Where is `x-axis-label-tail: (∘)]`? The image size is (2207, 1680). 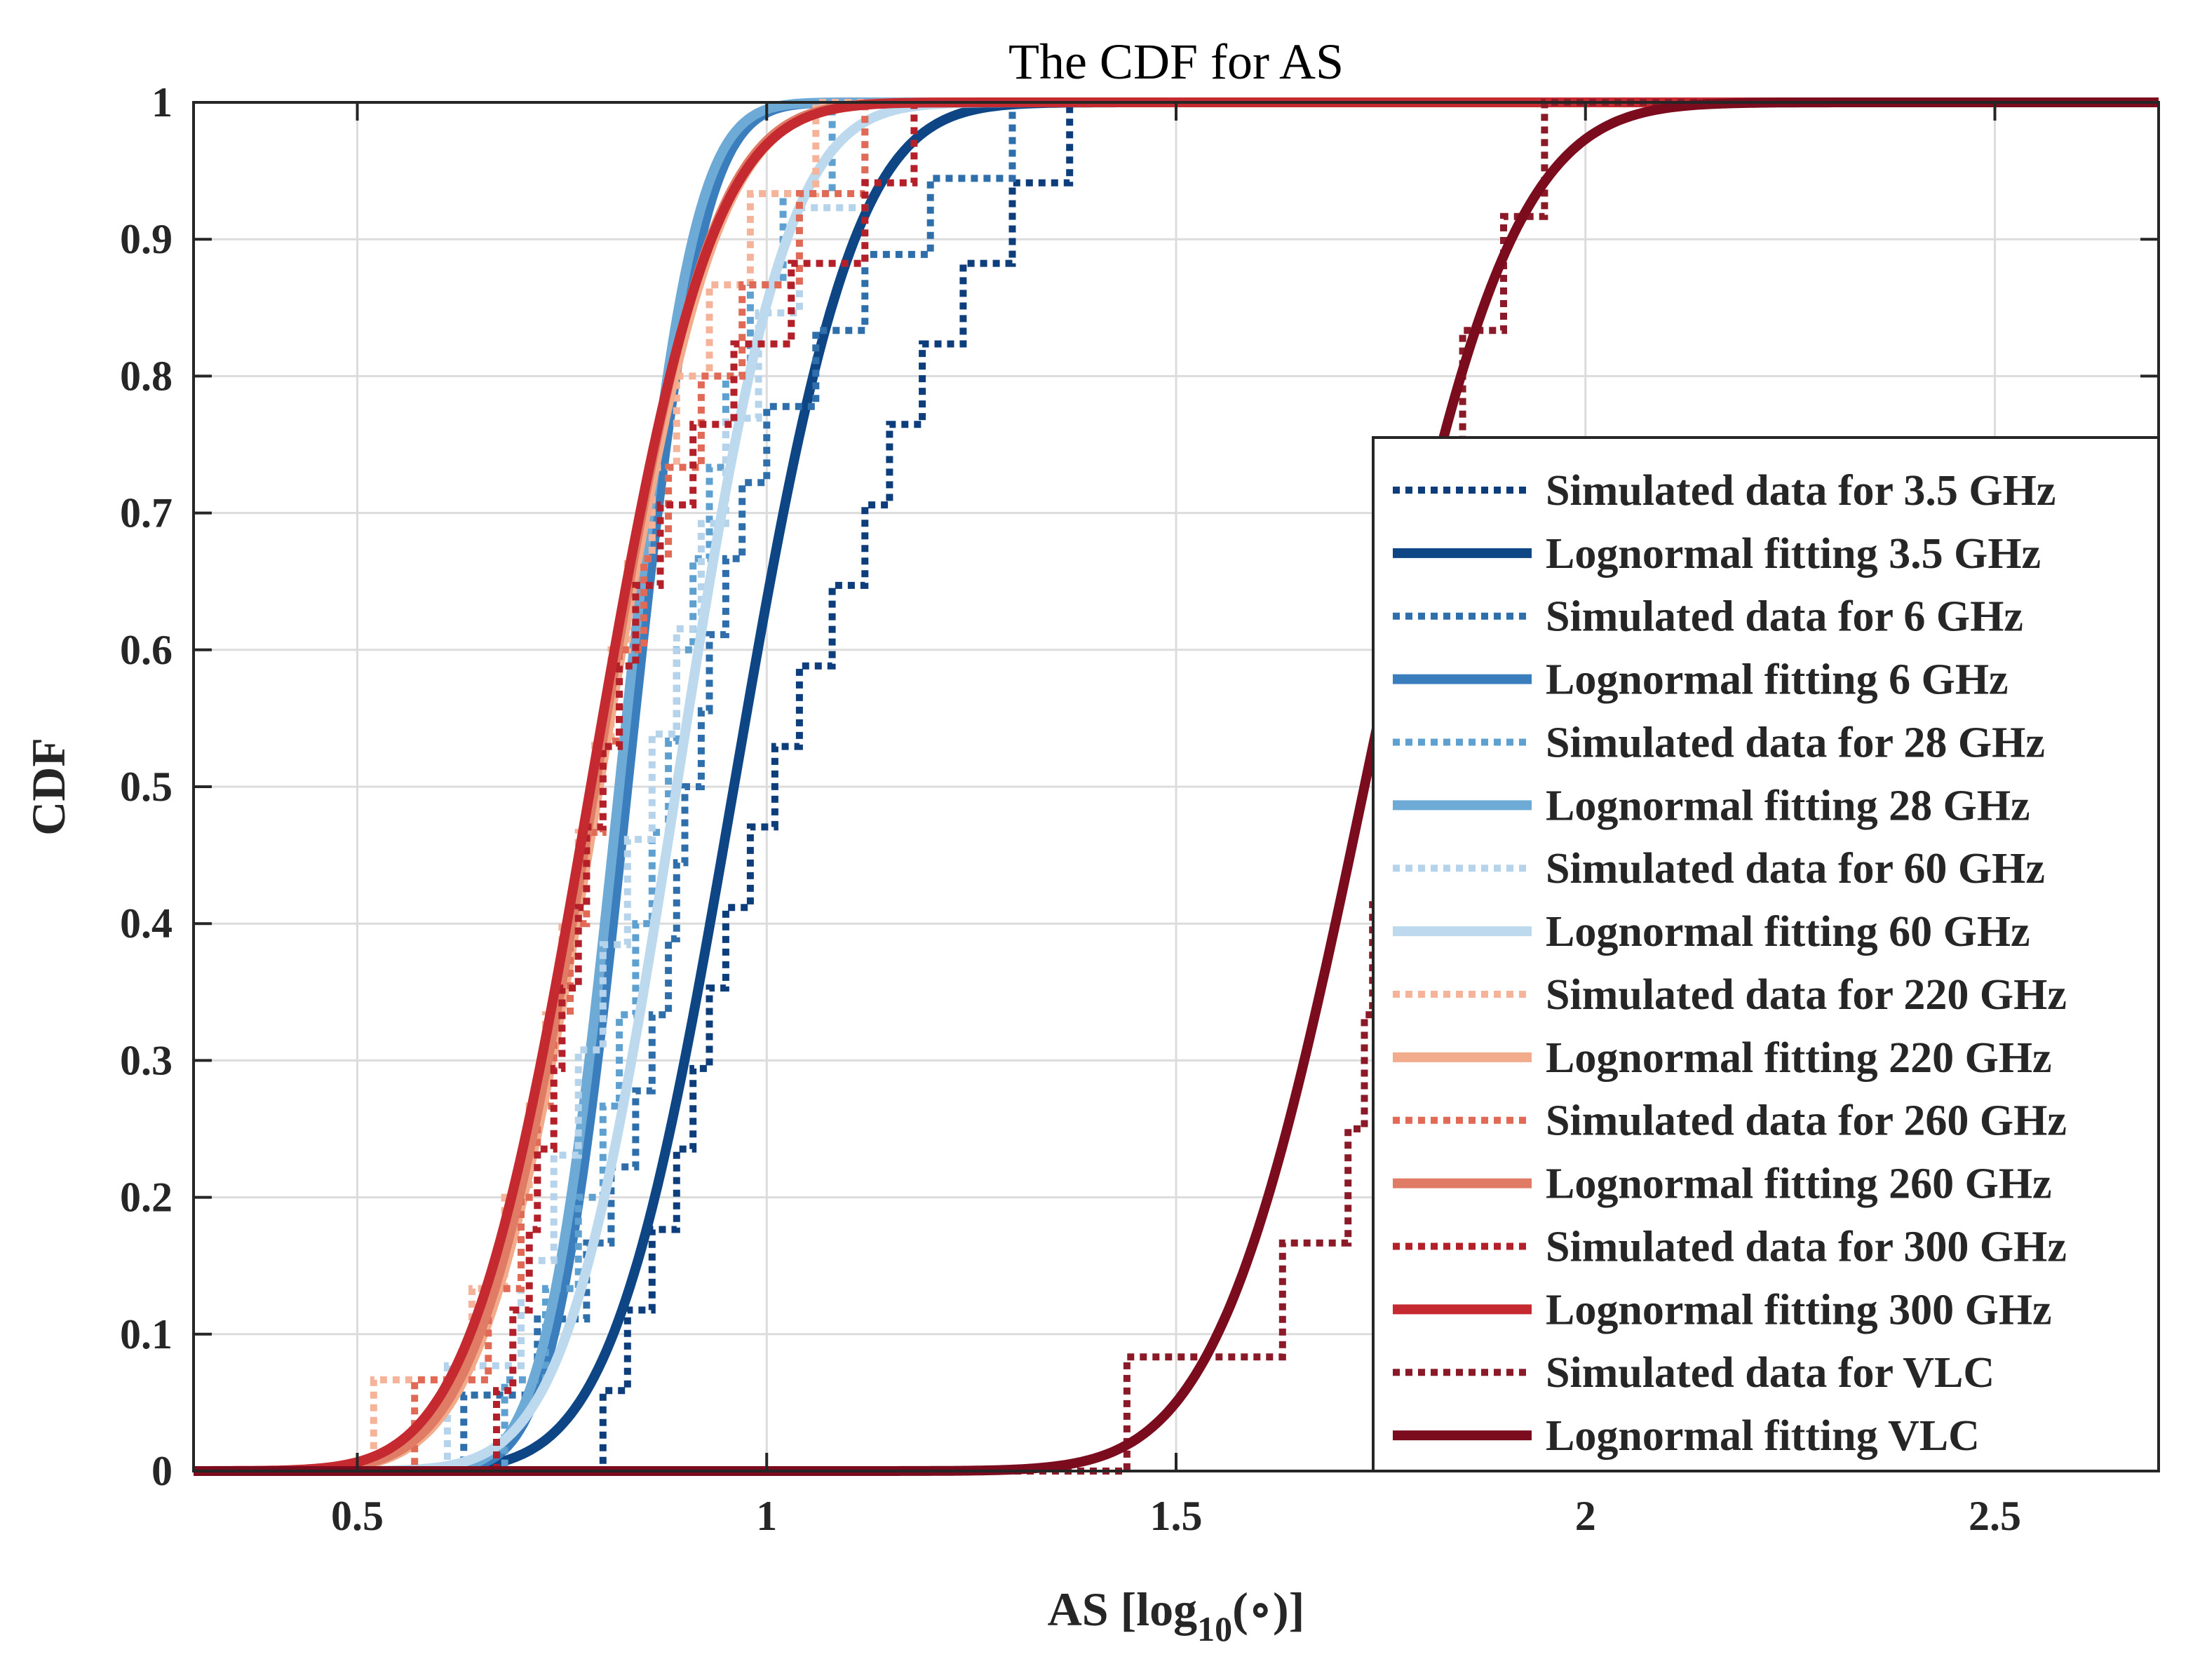
x-axis-label-tail: (∘)] is located at coordinates (1268, 1609).